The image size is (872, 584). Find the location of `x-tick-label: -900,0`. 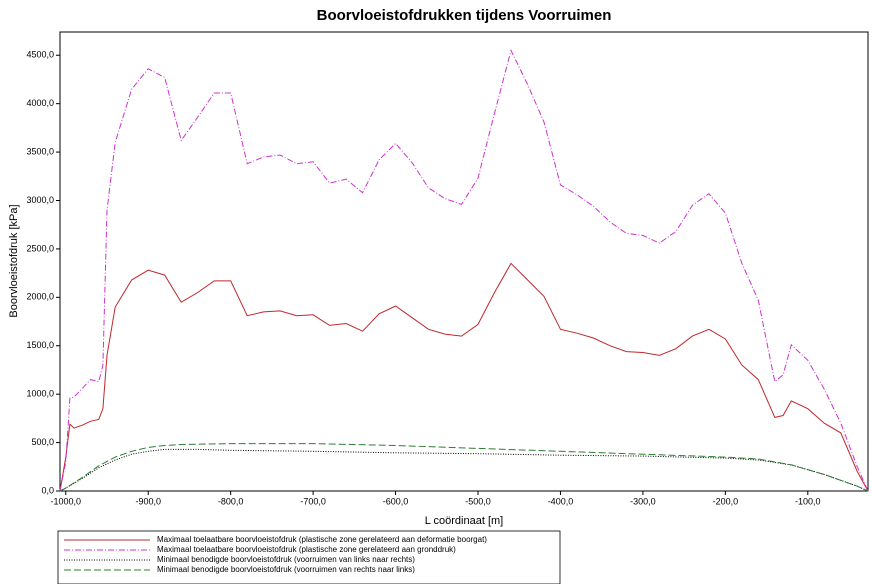

x-tick-label: -900,0 is located at coordinates (148, 501).